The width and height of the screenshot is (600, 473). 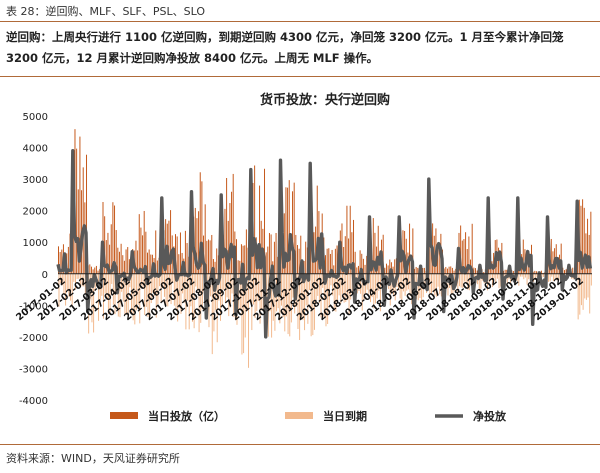 What do you see at coordinates (35, 180) in the screenshot?
I see `y-tick-label: 3000` at bounding box center [35, 180].